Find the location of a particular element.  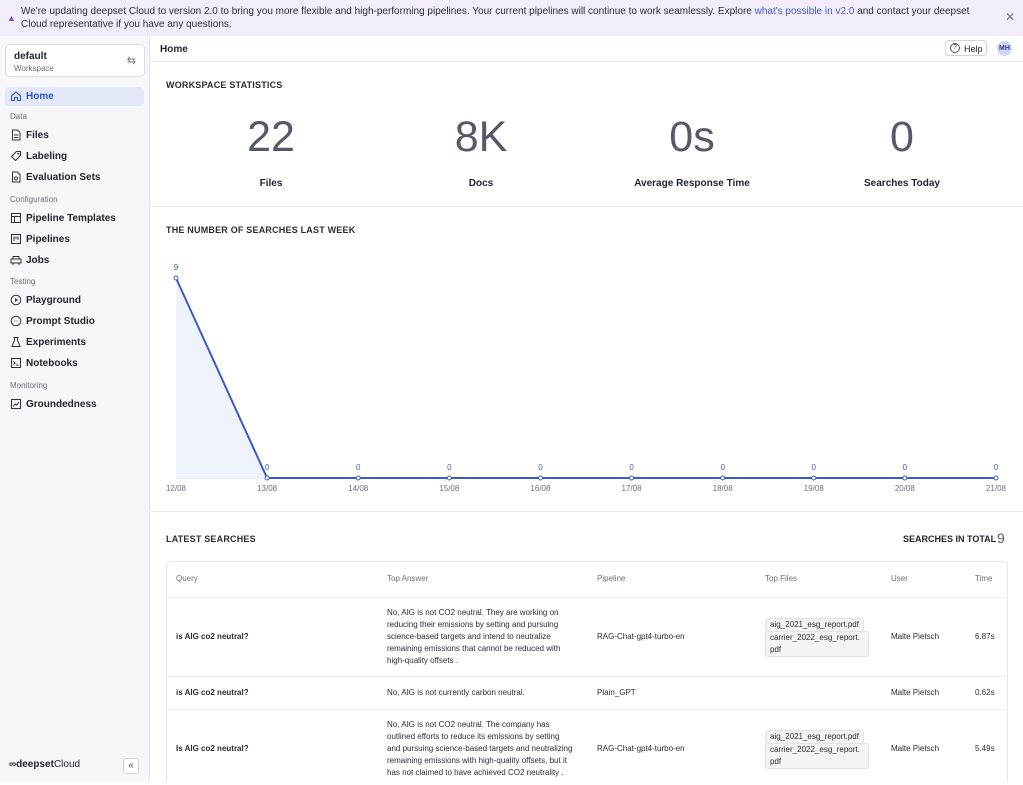

latest-searches-heading: LATEST SEARCHES is located at coordinates (211, 539).